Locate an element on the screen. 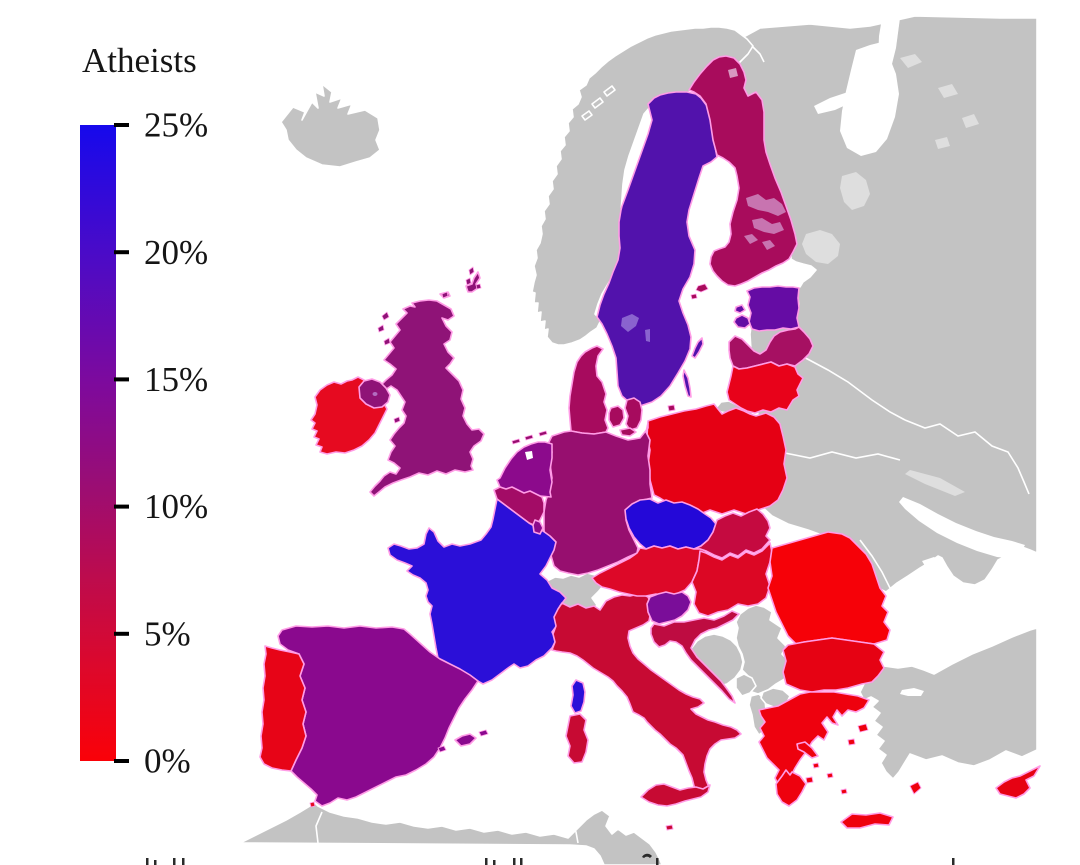 The width and height of the screenshot is (1080, 865). svg-text: 10% is located at coordinates (176, 506).